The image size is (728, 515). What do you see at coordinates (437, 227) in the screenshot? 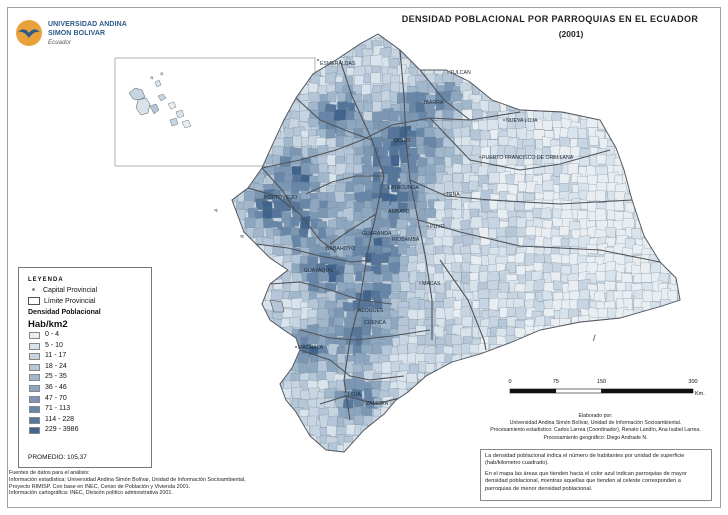
I see `city-label: PUYO` at bounding box center [437, 227].